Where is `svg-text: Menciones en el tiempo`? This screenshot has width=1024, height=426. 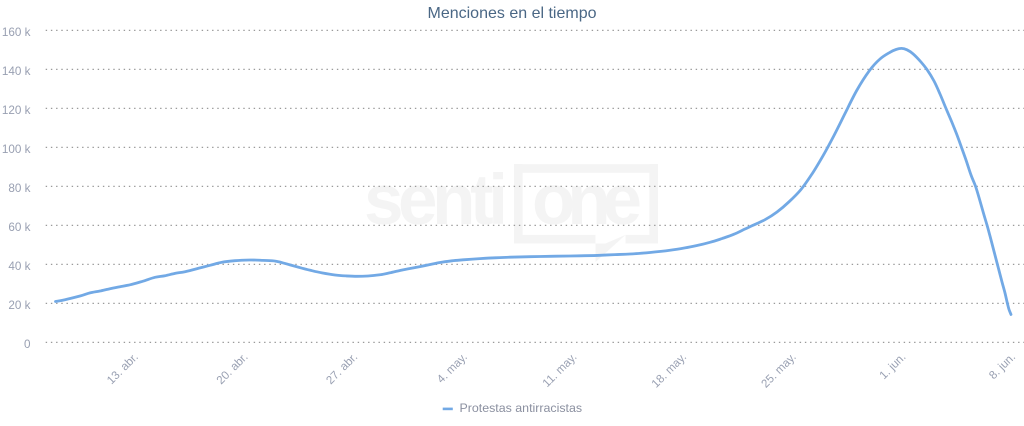 svg-text: Menciones en el tiempo is located at coordinates (512, 13).